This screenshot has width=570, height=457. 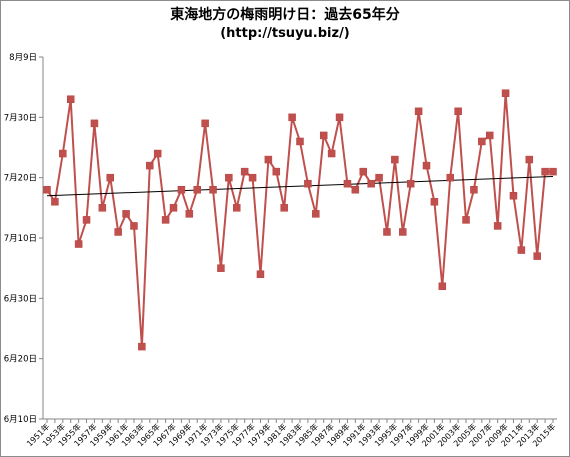 What do you see at coordinates (285, 15) in the screenshot?
I see `chart-title: 東海地方の梅雨明け日：過去65年分` at bounding box center [285, 15].